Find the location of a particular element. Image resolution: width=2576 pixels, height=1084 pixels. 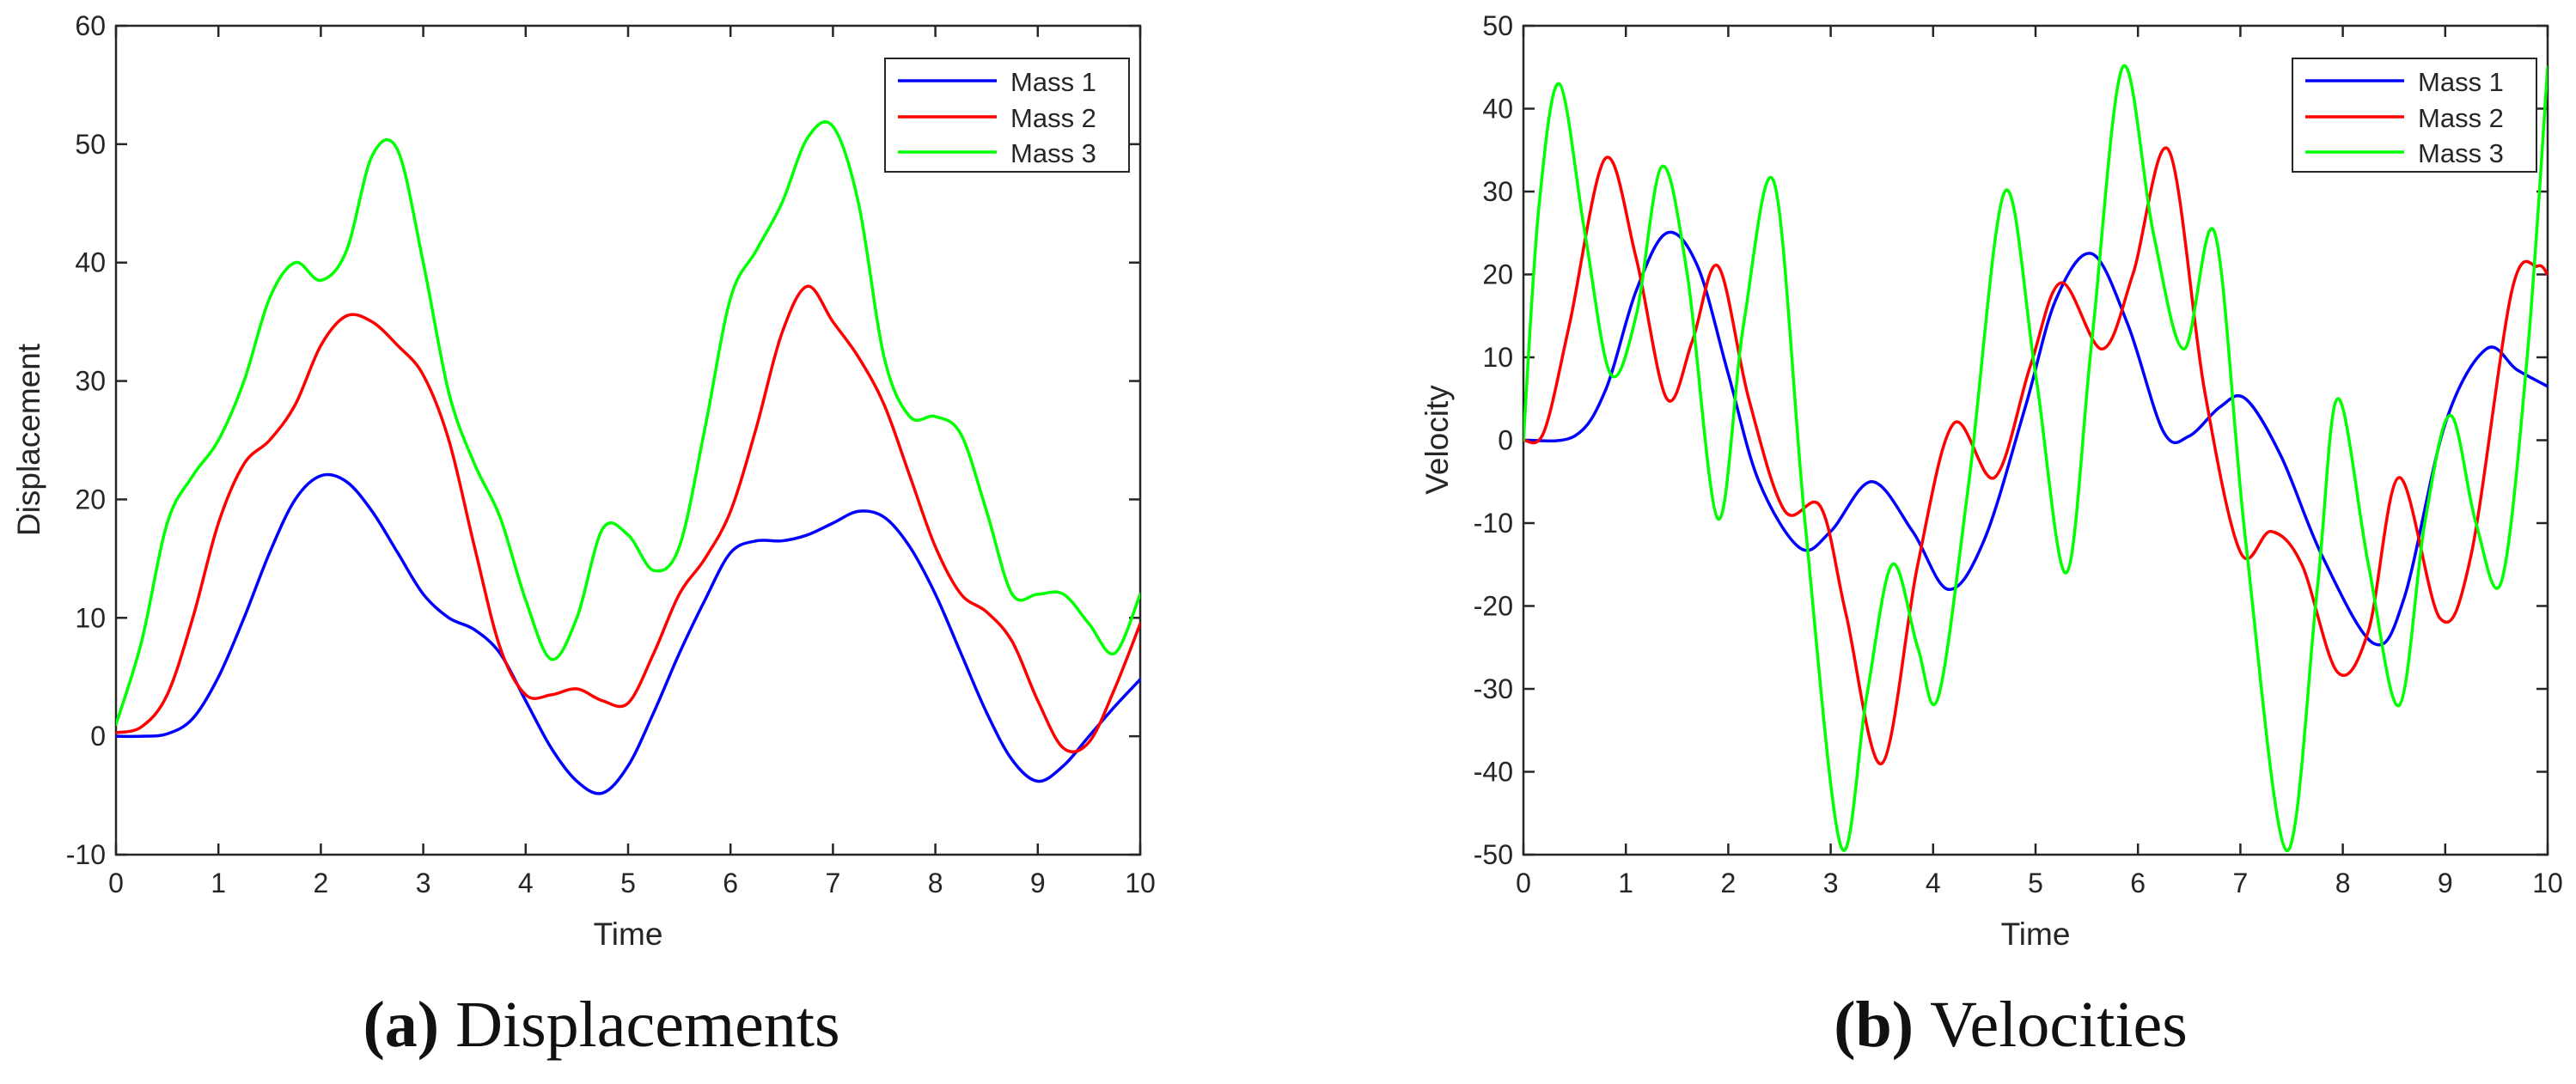

y-tick-label: -20 is located at coordinates (1493, 606).